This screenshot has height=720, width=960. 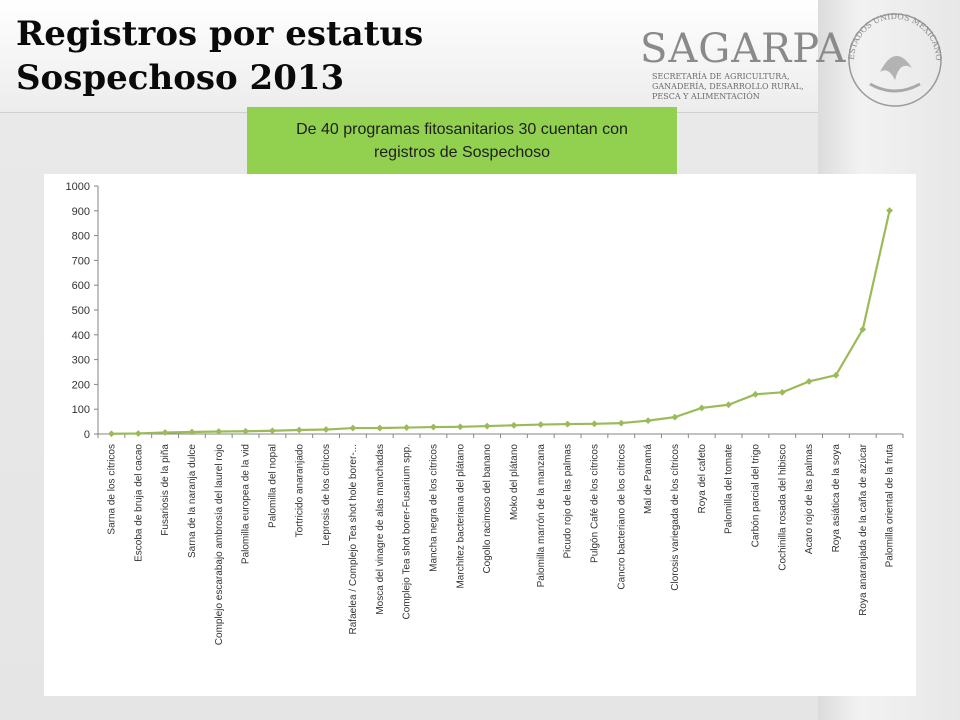 I want to click on x-category-label: Tortricido anaranjado, so click(x=299, y=491).